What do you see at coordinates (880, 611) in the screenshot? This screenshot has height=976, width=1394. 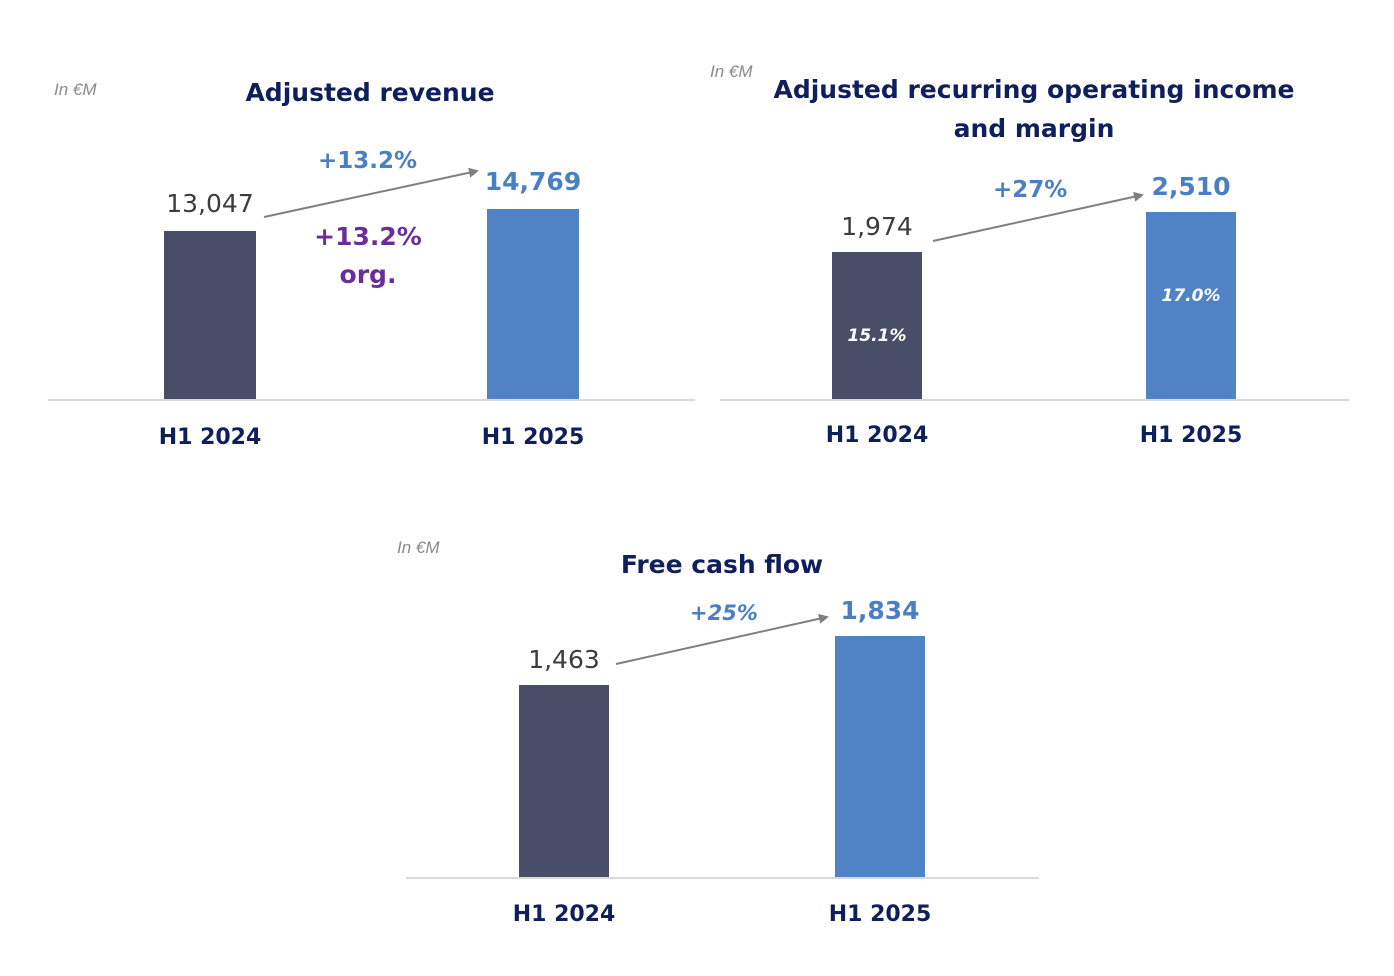 I see `data-label: 1,834` at bounding box center [880, 611].